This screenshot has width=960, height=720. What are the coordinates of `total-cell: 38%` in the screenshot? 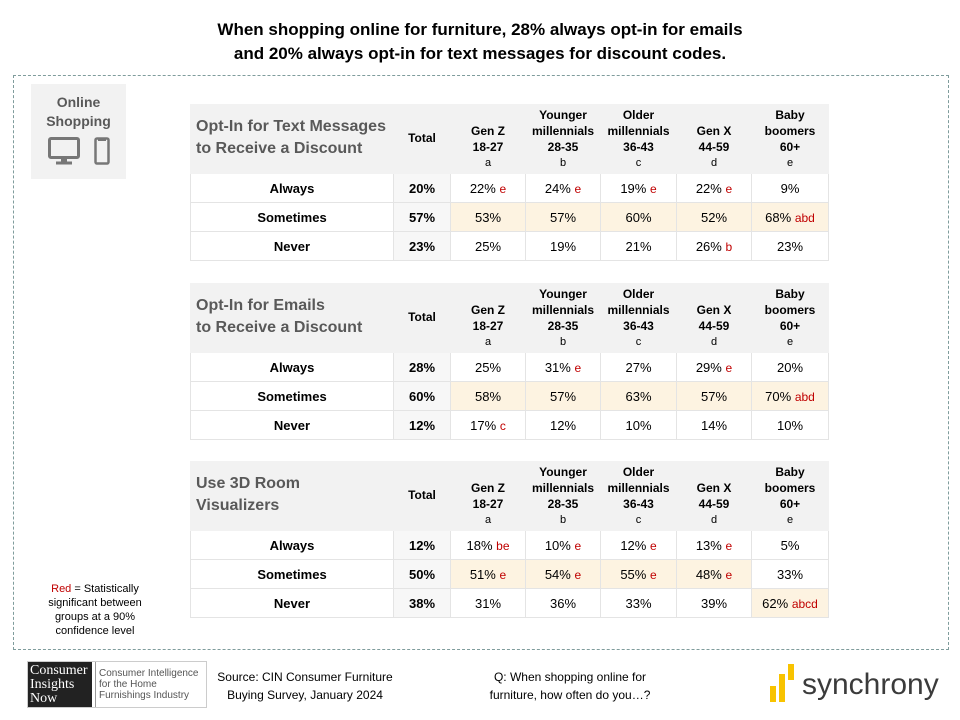 It's located at (422, 603).